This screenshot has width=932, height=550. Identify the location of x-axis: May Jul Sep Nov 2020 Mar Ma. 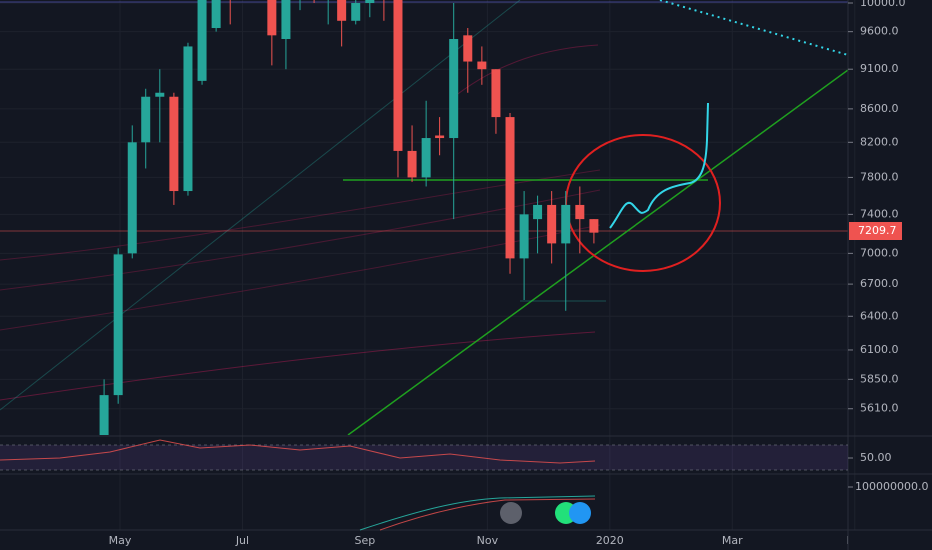
(486, 540).